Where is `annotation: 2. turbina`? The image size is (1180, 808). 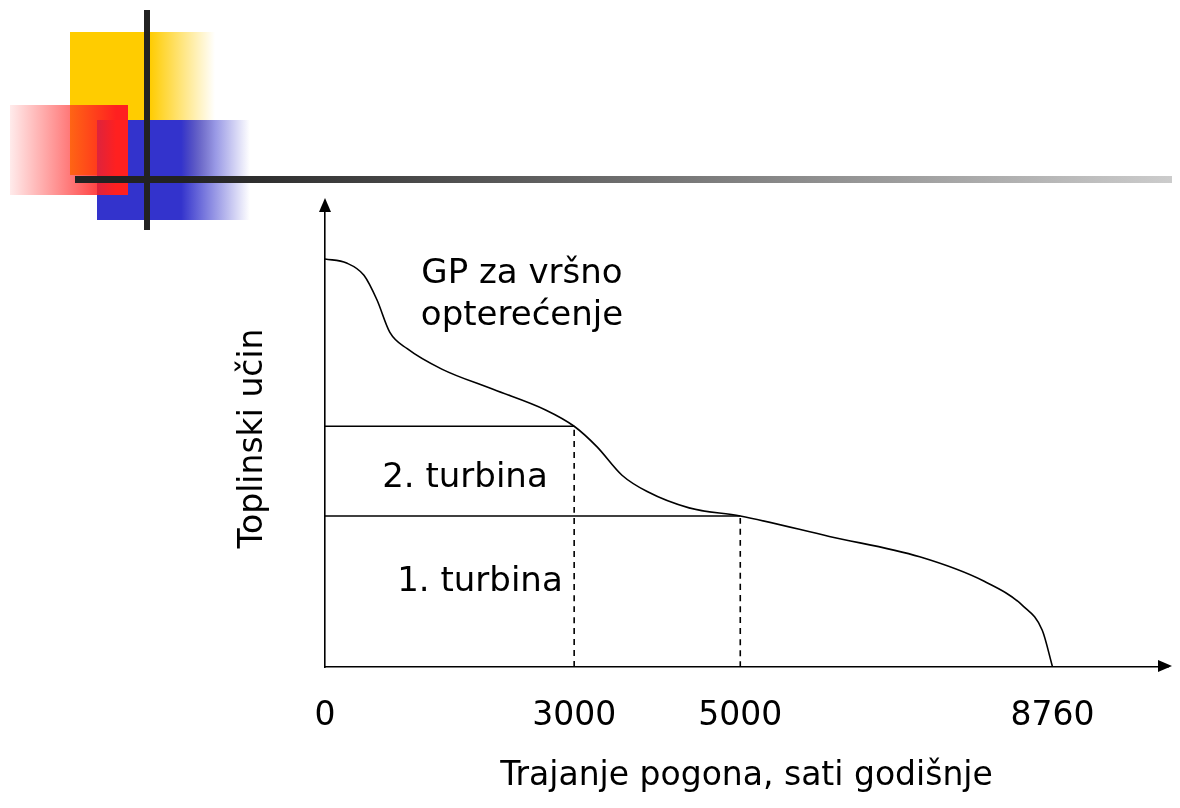
annotation: 2. turbina is located at coordinates (465, 474).